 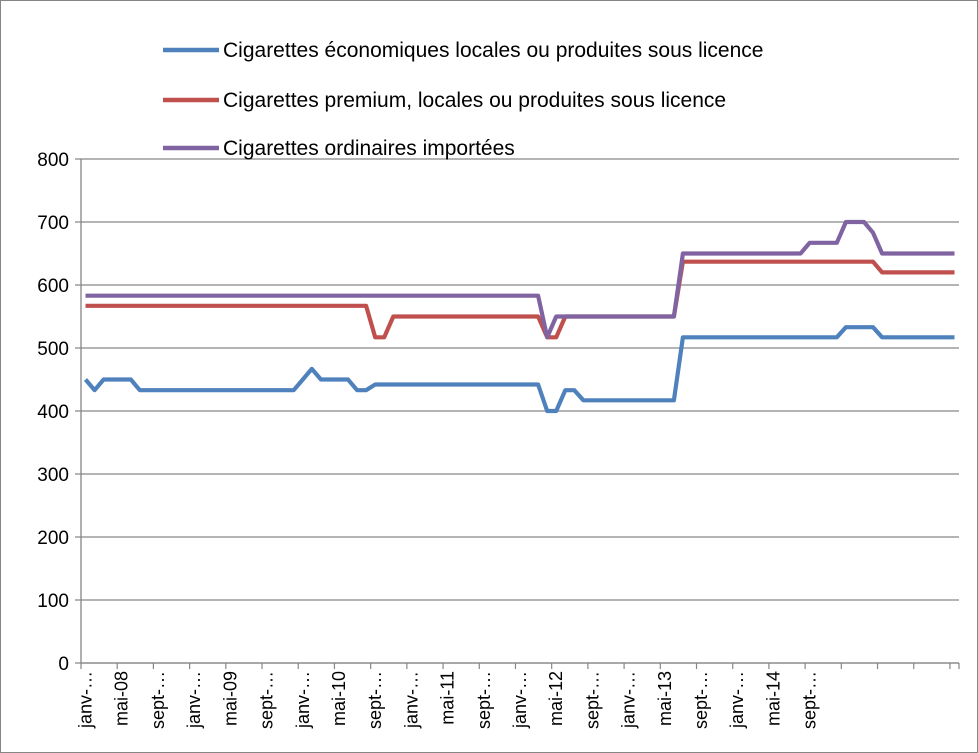 What do you see at coordinates (230, 698) in the screenshot?
I see `x-tick-label: mai-09` at bounding box center [230, 698].